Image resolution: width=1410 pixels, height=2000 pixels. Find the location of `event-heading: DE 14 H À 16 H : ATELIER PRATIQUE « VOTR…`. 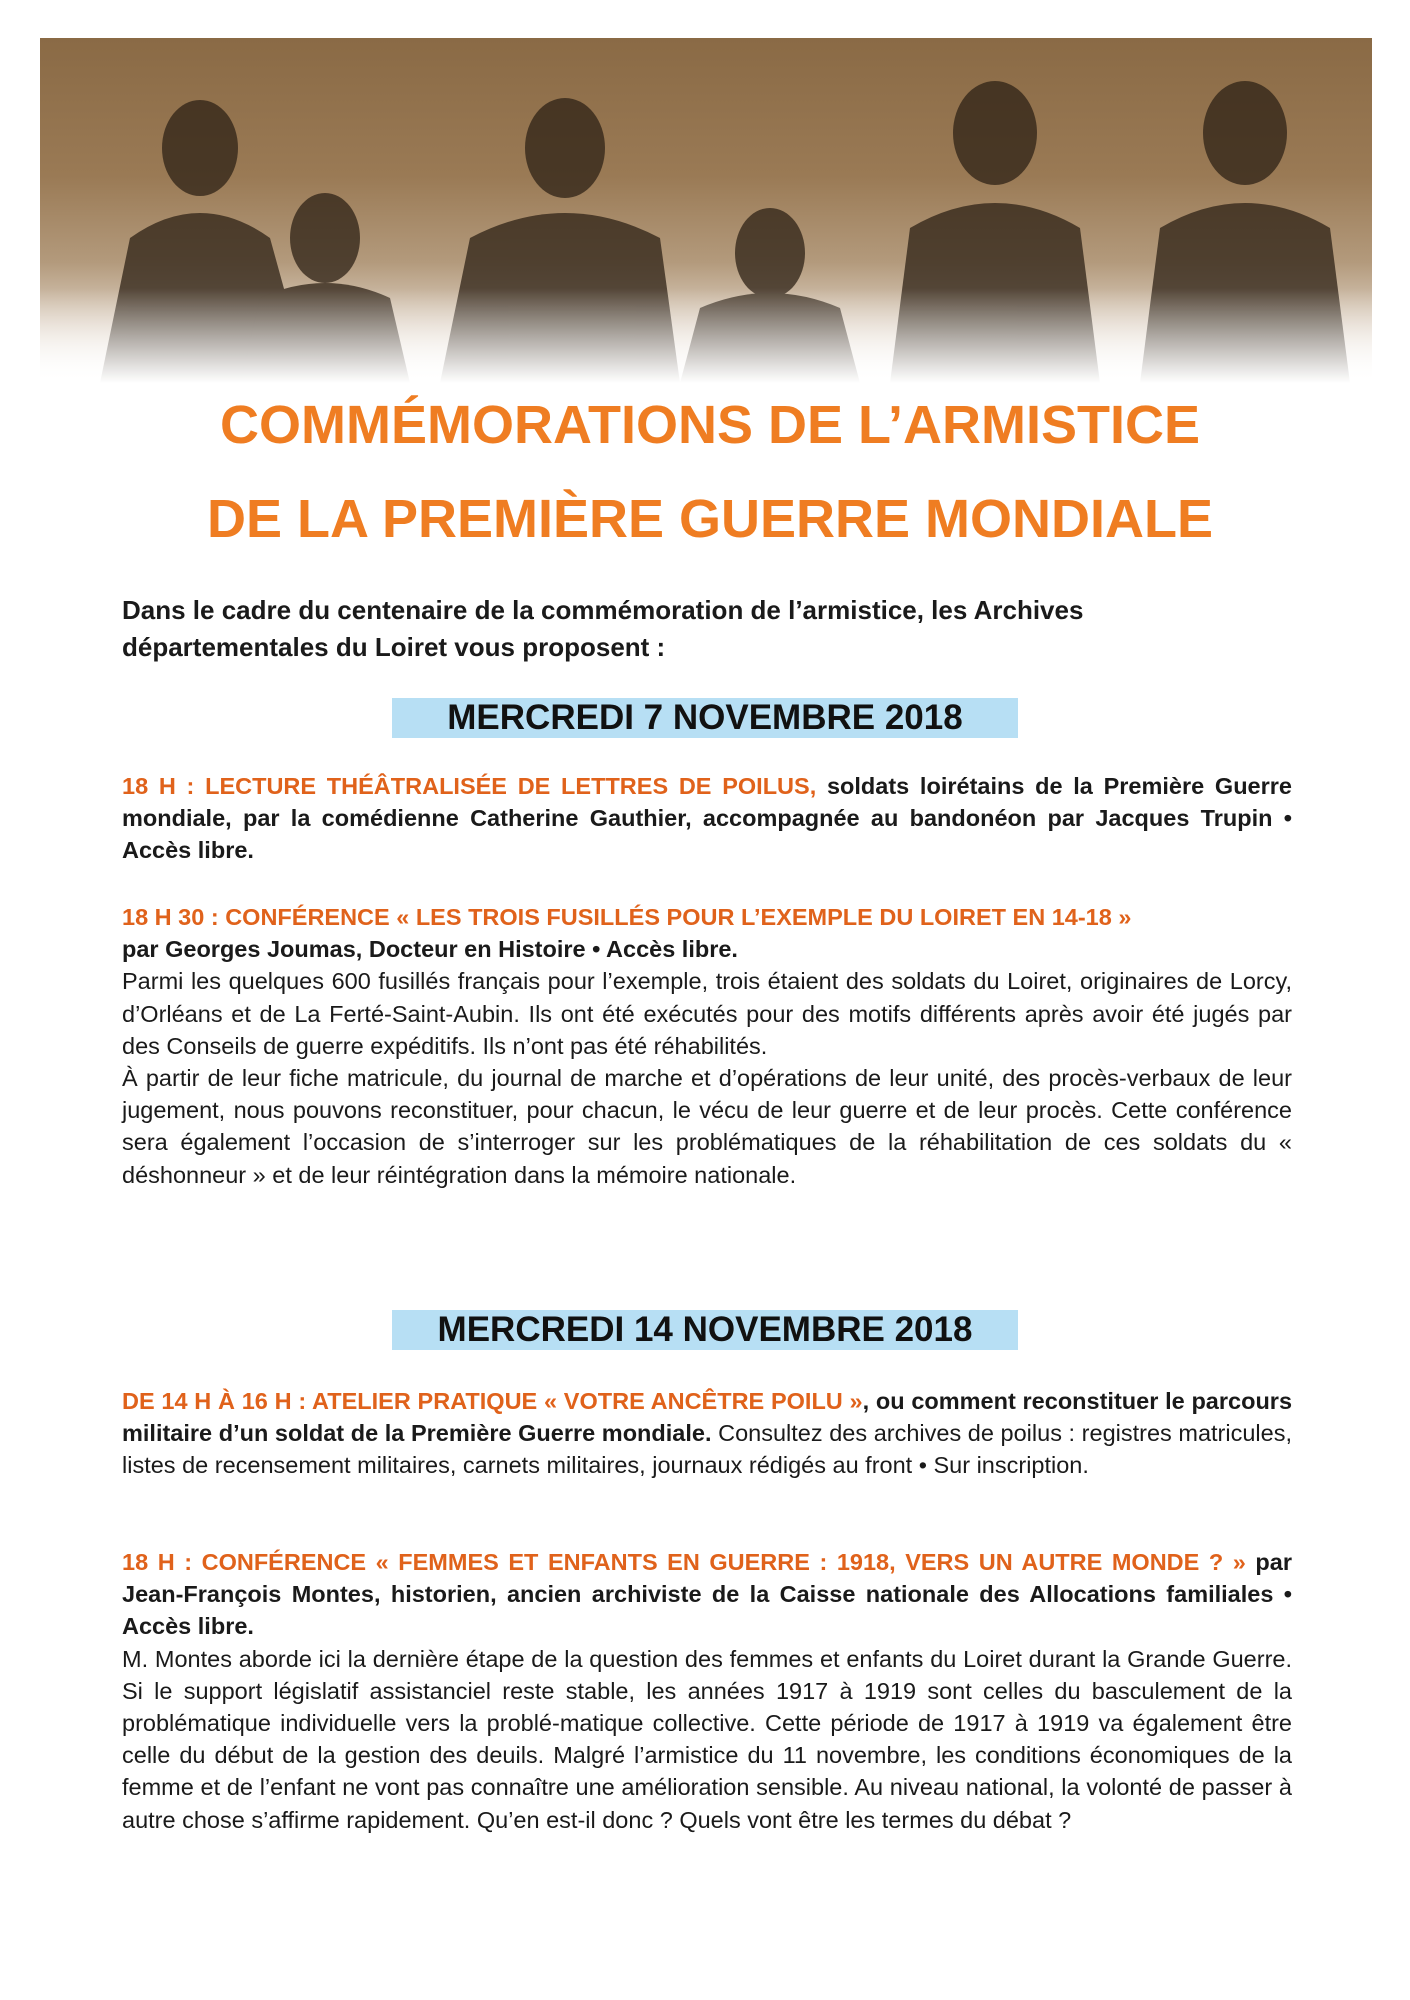

event-heading: DE 14 H À 16 H : ATELIER PRATIQUE « VOTR… is located at coordinates (492, 1401).